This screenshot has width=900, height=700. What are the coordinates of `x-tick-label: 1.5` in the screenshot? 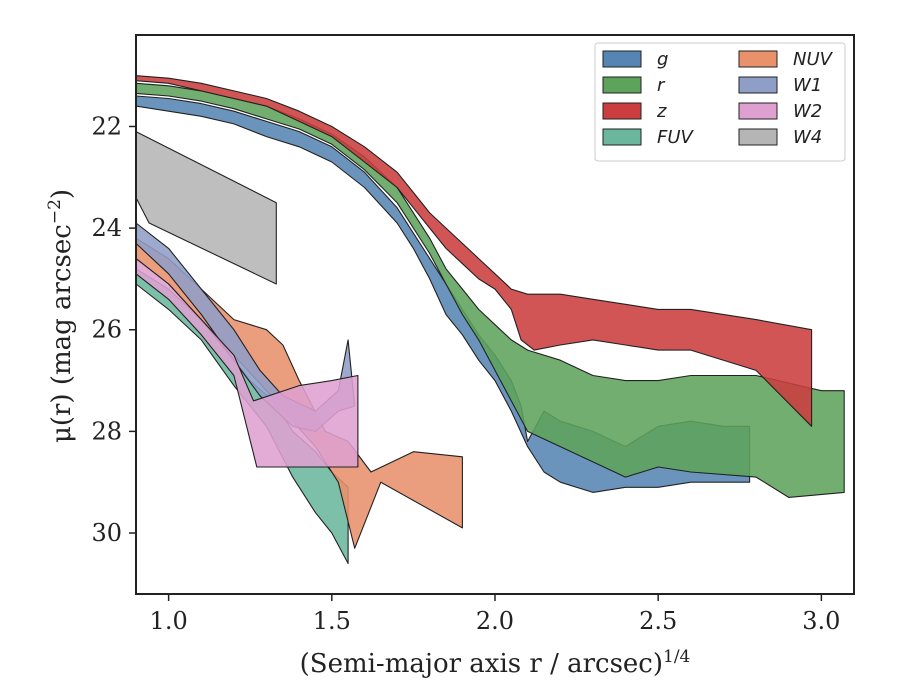 It's located at (332, 621).